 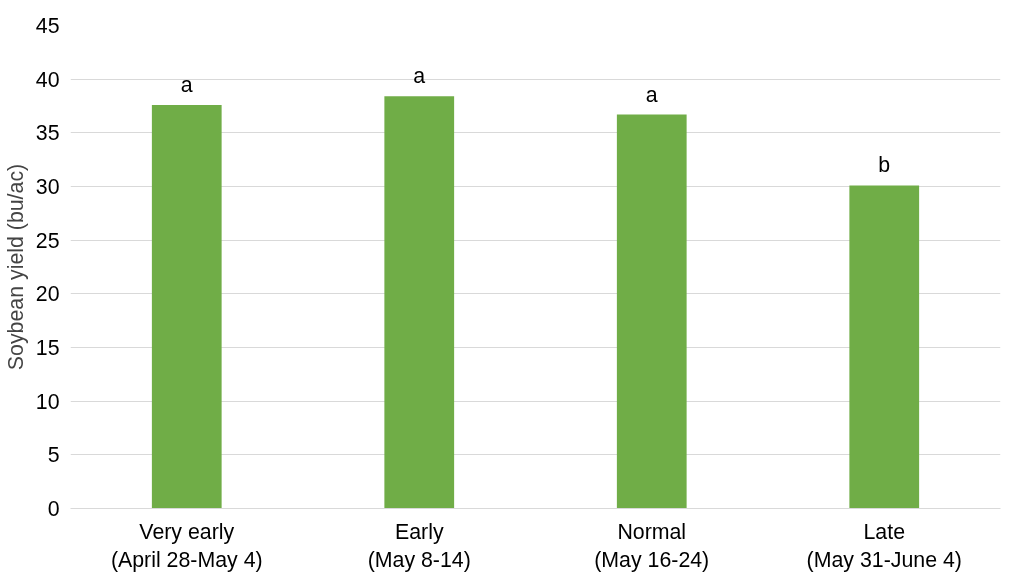 What do you see at coordinates (47, 187) in the screenshot?
I see `y-tick-label: 30` at bounding box center [47, 187].